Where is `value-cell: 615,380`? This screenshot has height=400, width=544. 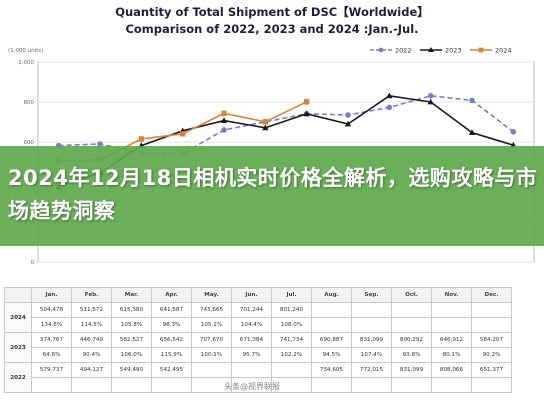 value-cell: 615,380 is located at coordinates (131, 310).